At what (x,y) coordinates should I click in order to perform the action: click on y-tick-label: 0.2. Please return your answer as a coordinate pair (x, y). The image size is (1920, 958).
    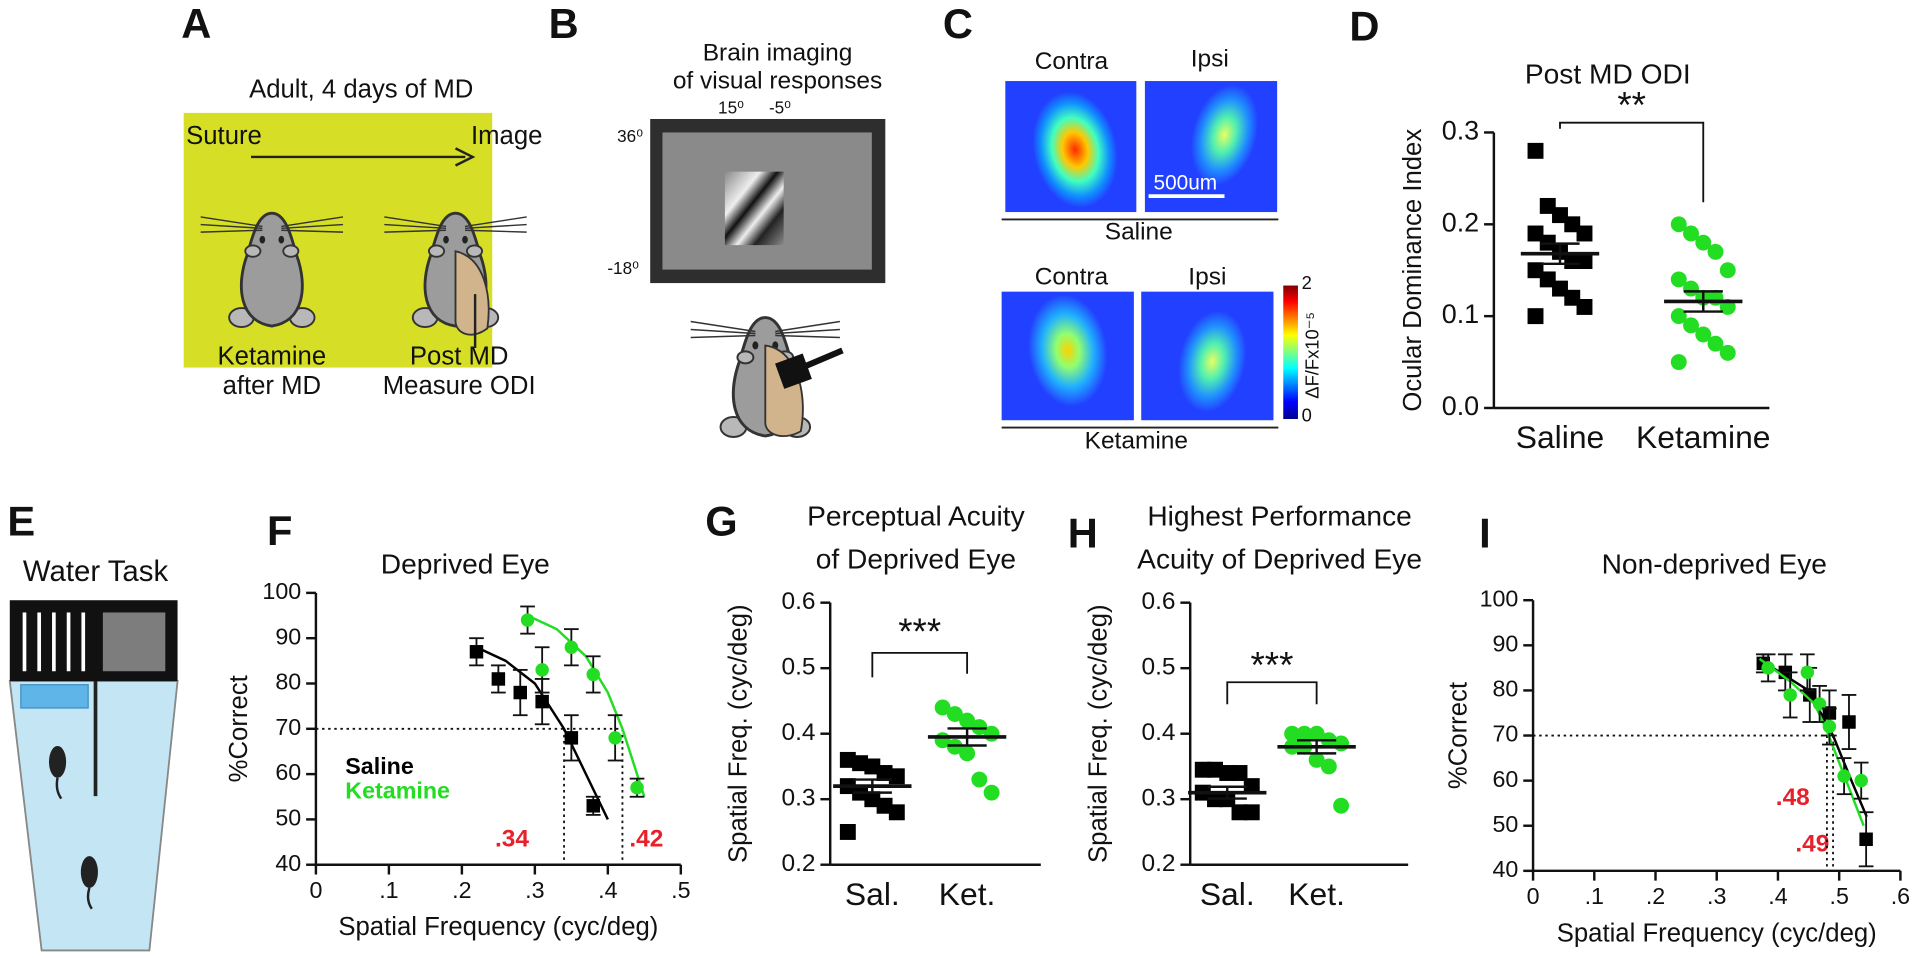
    Looking at the image, I should click on (1158, 863).